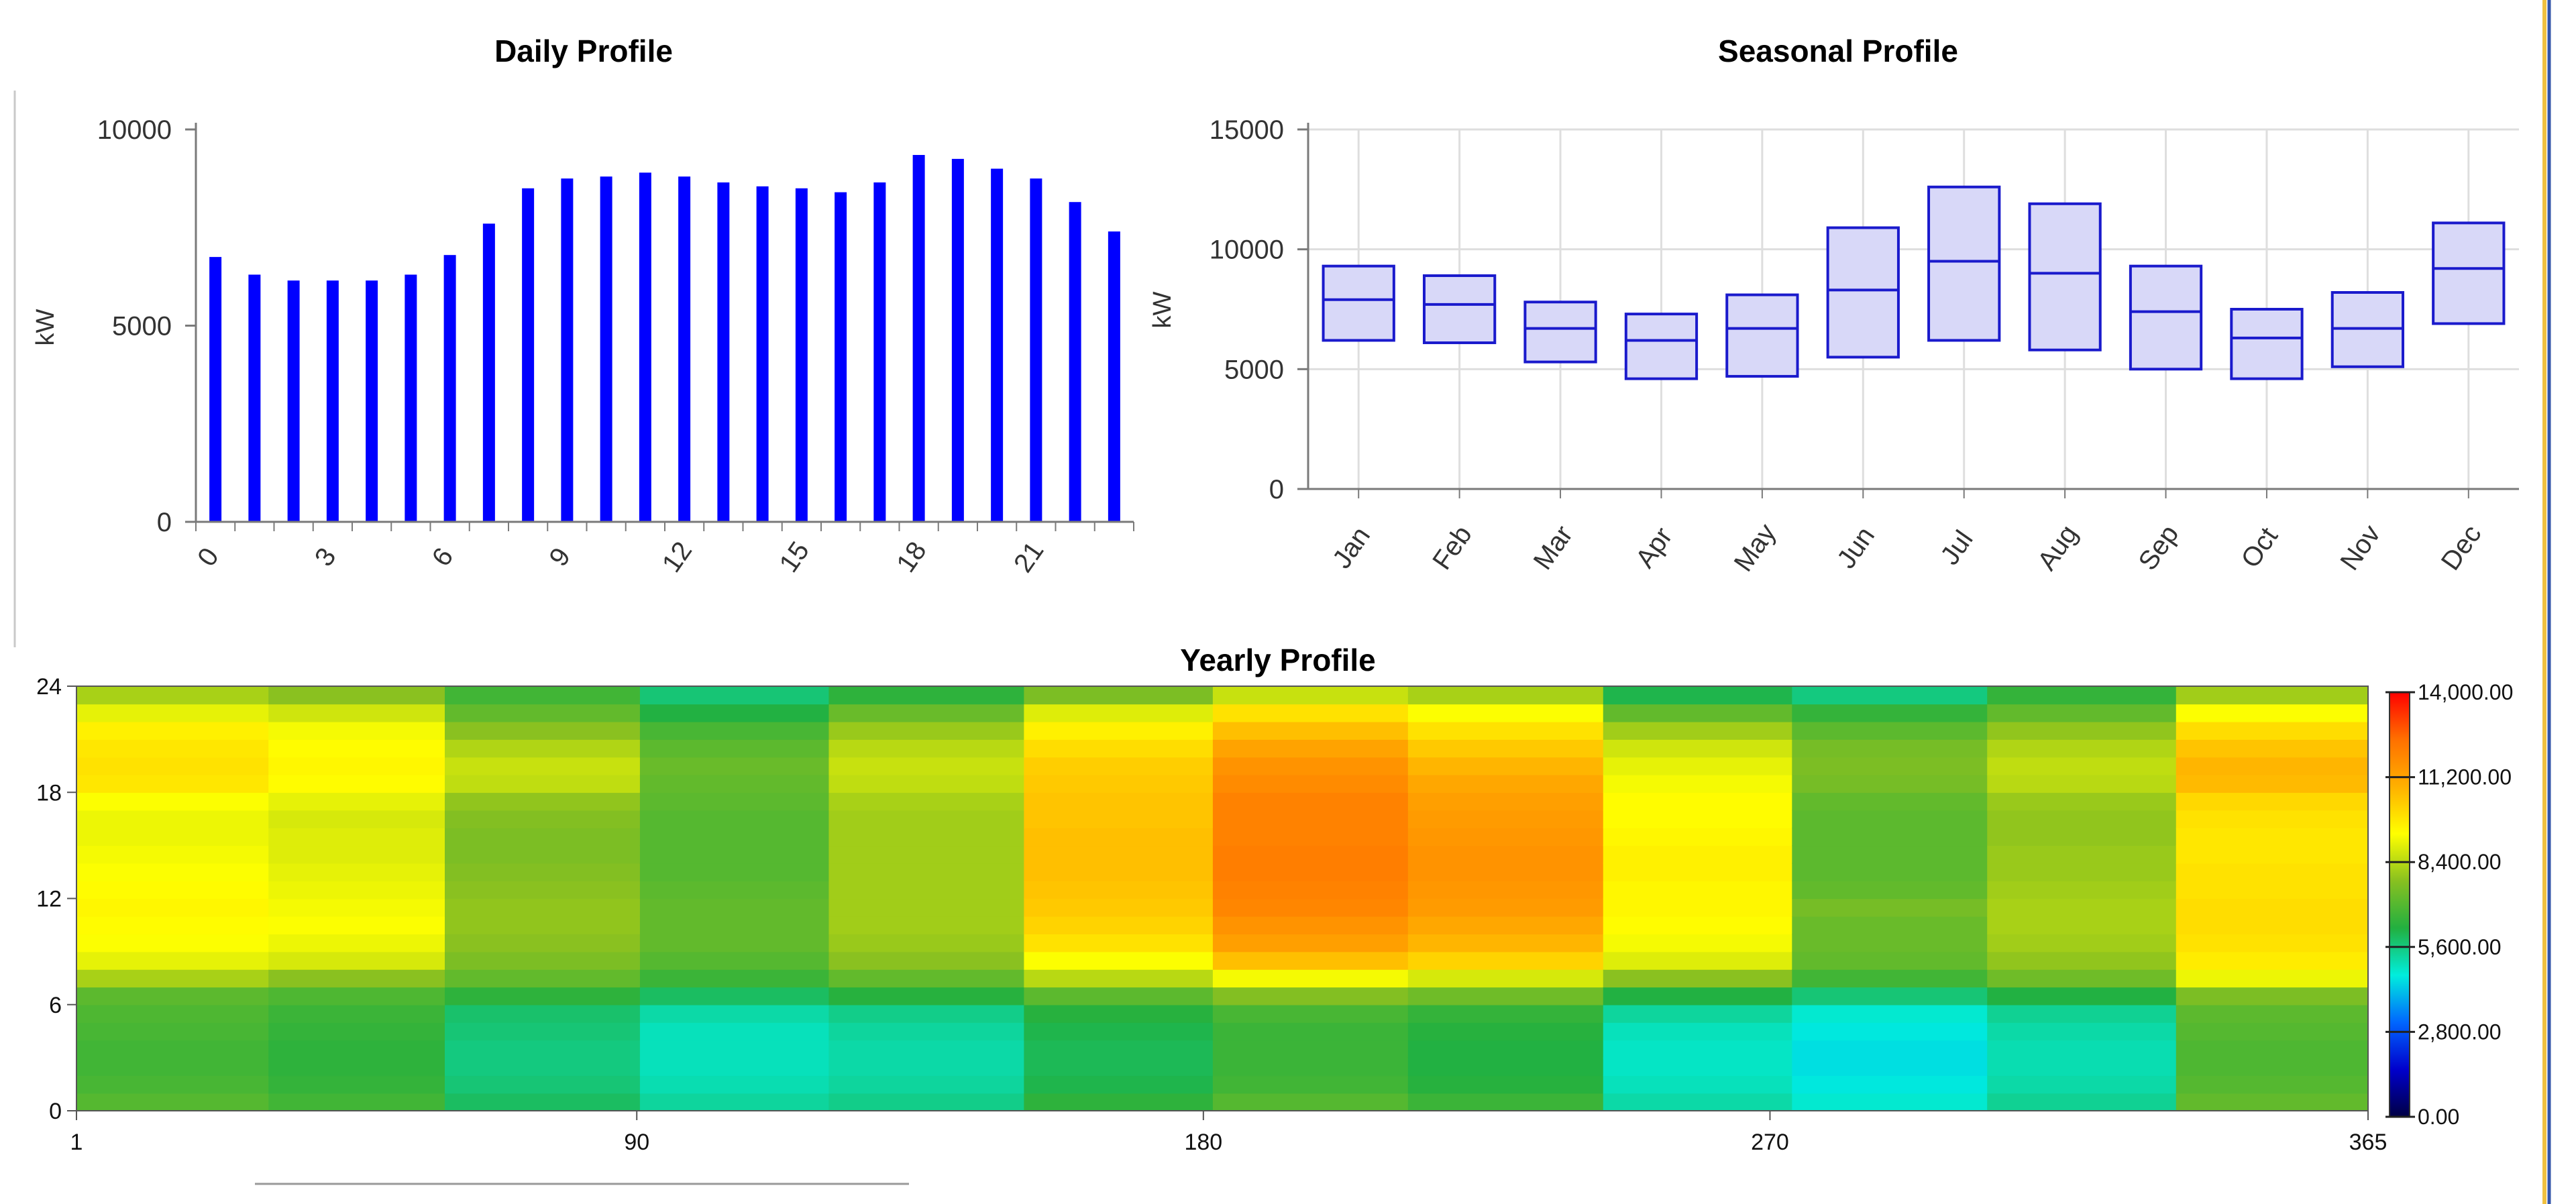  Describe the element at coordinates (559, 557) in the screenshot. I see `daily-x-tick-label: 9` at that location.